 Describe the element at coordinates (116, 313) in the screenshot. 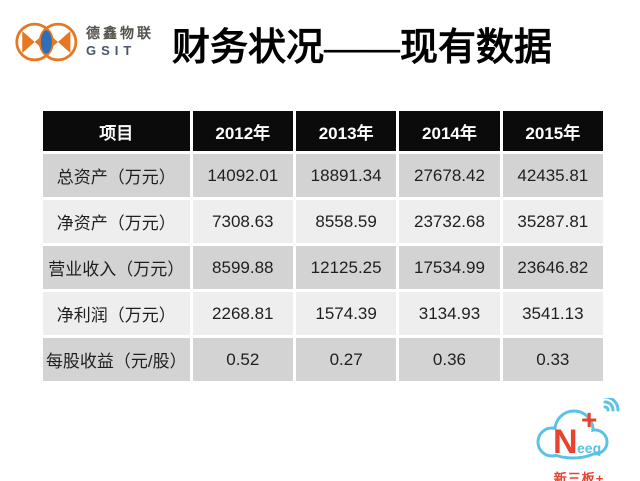

I see `row-label: 净利润（万元）` at that location.